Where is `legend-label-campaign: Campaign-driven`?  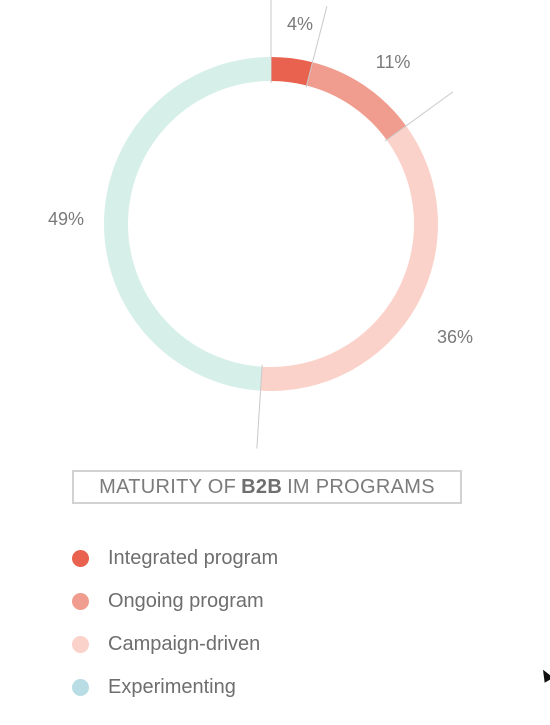
legend-label-campaign: Campaign-driven is located at coordinates (184, 644).